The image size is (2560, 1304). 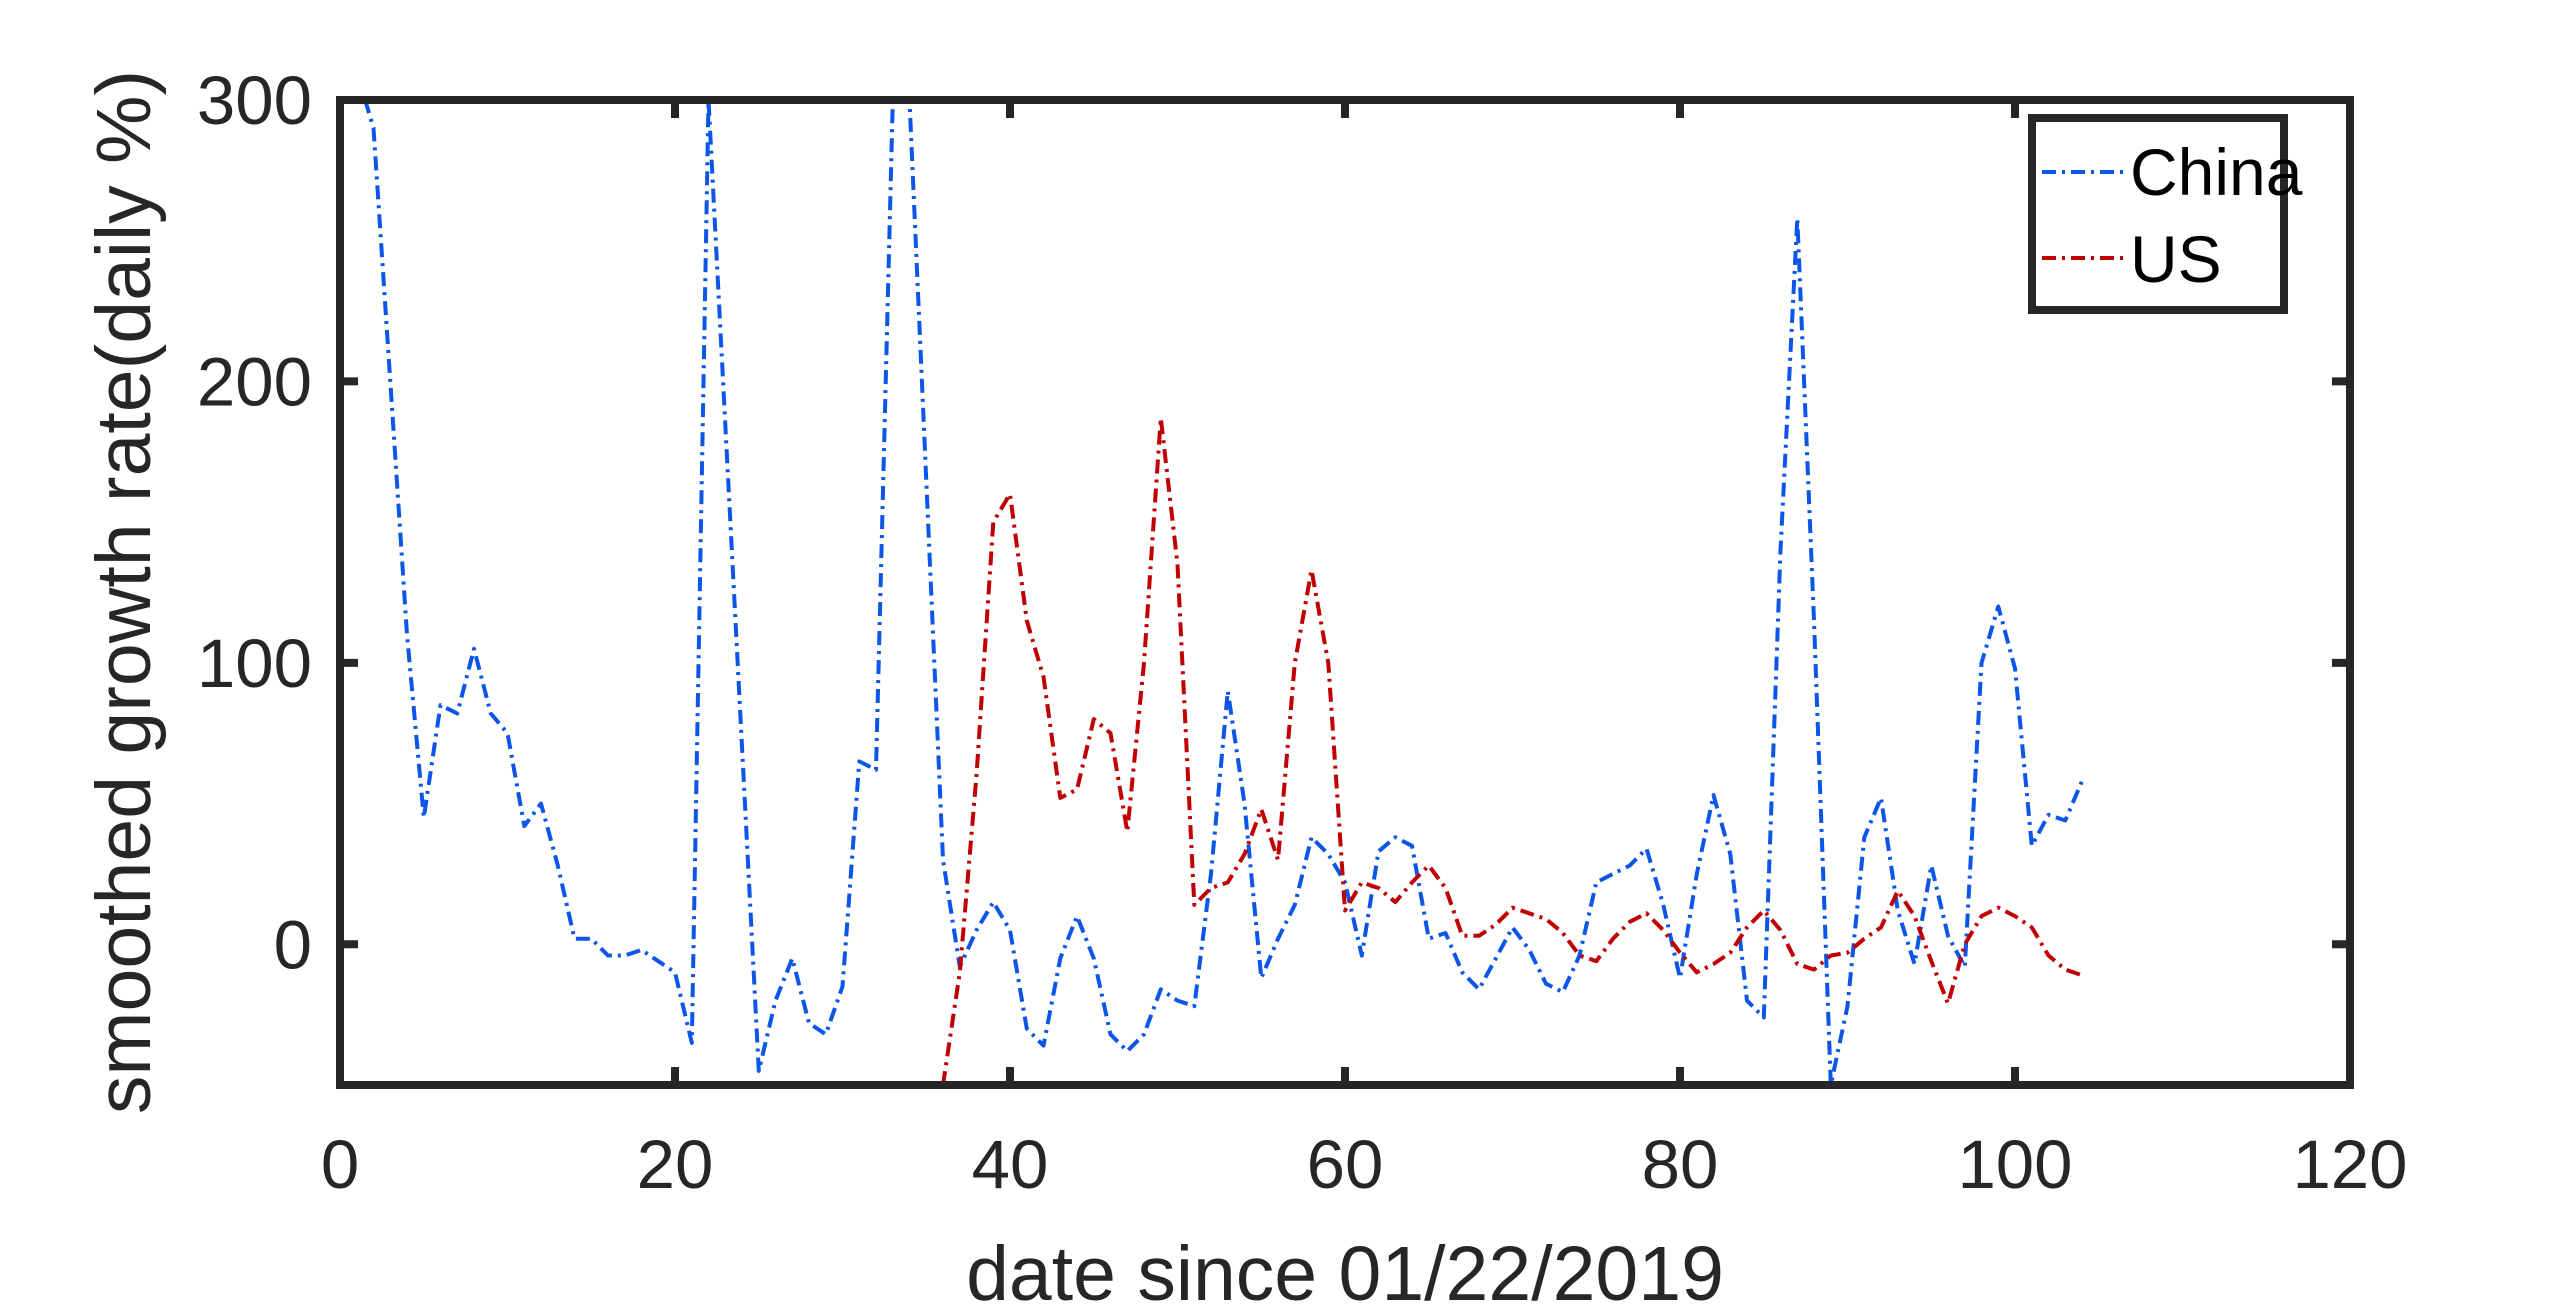 I want to click on x-tick-label: 0, so click(x=340, y=1164).